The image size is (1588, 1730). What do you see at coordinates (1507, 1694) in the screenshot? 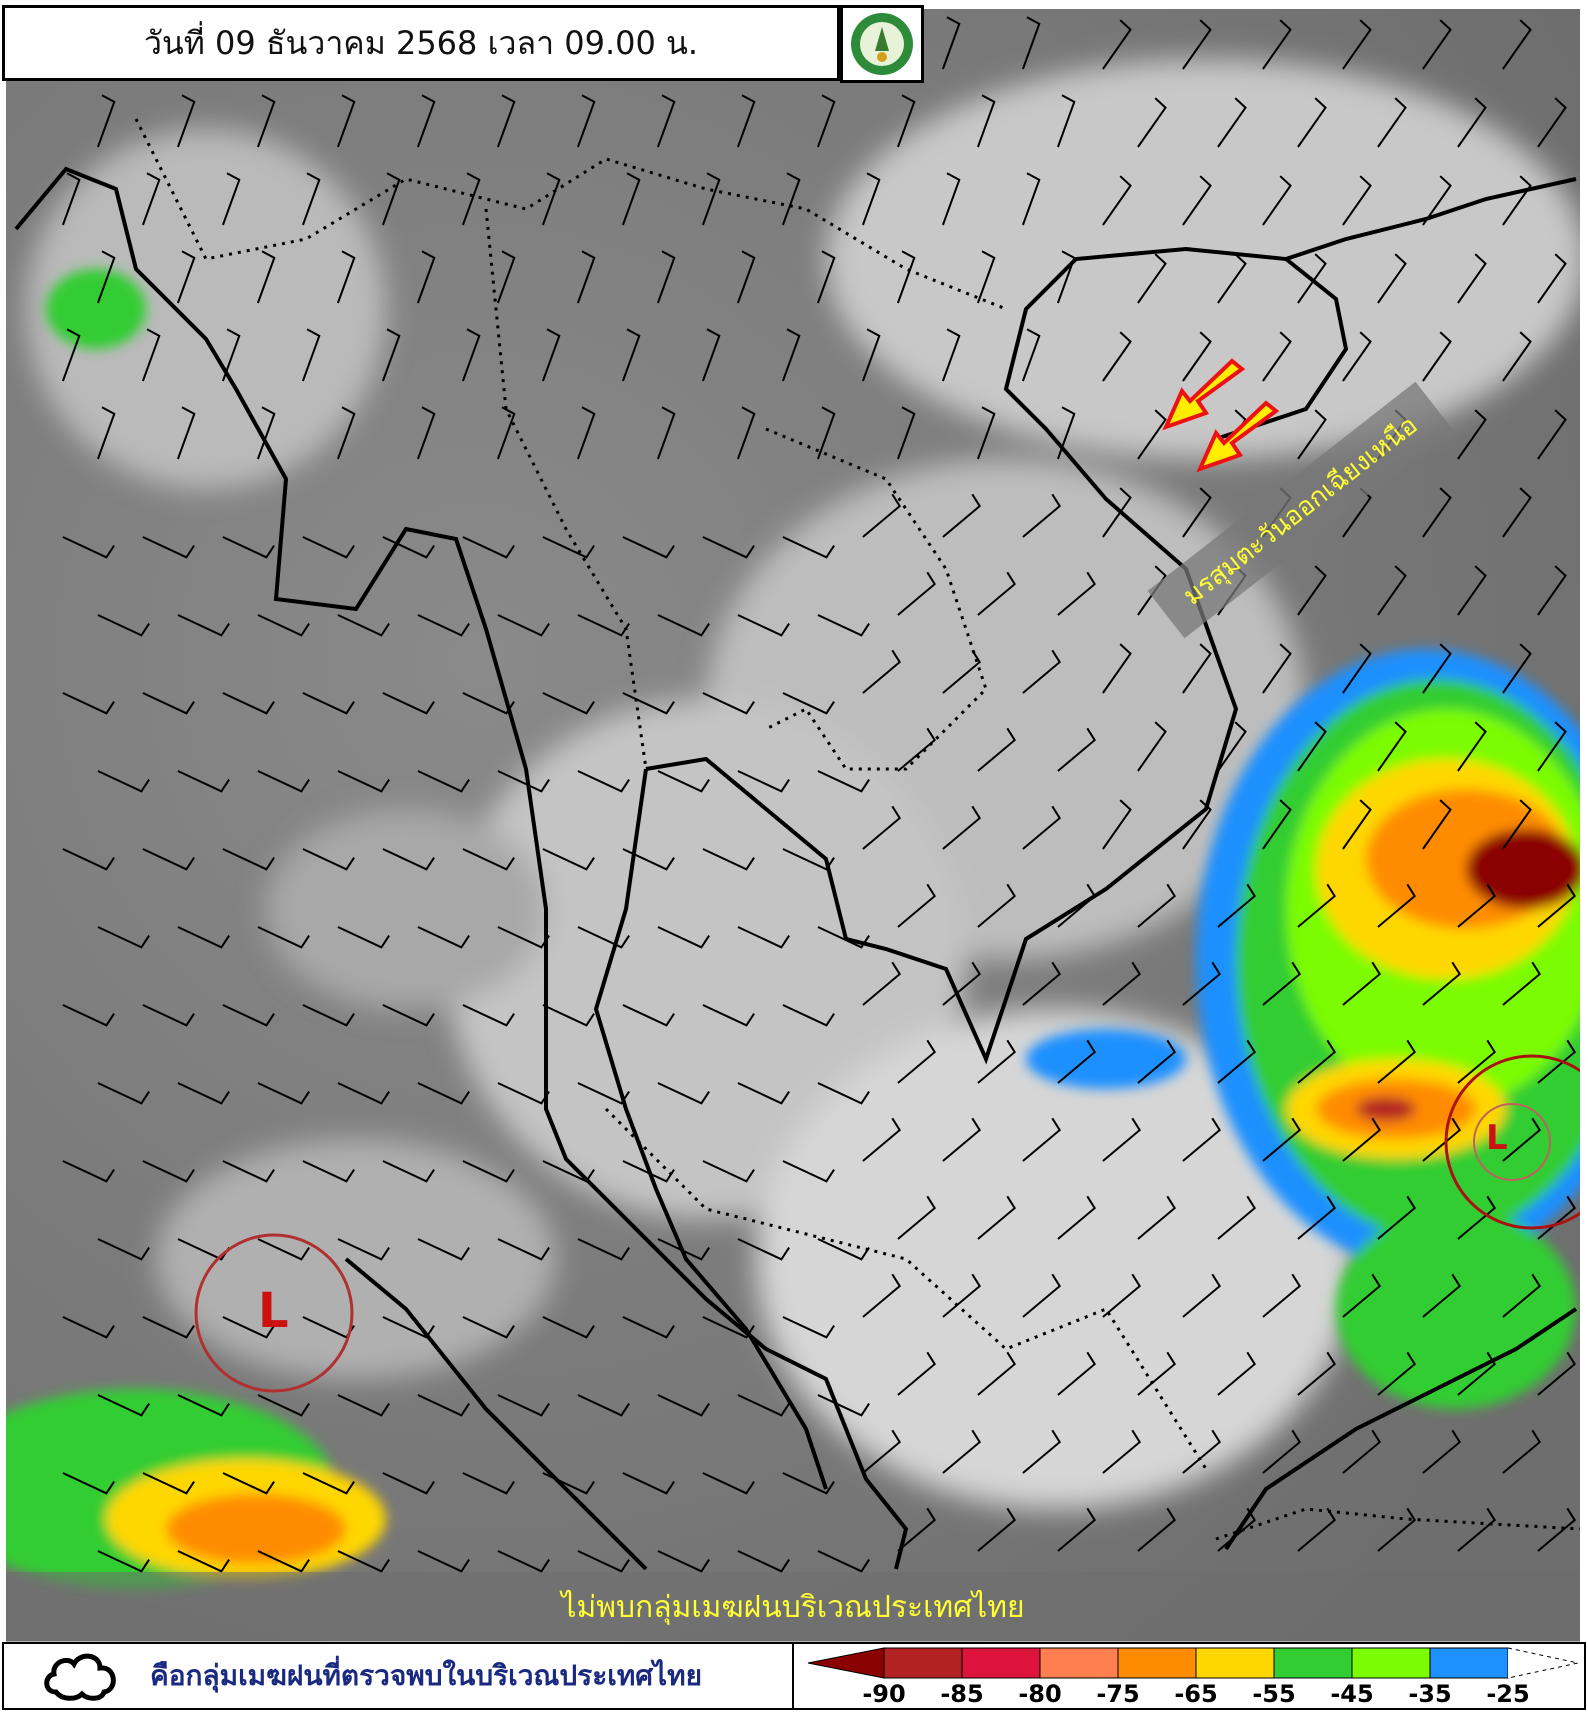
I see `scale-tick-label: -25` at bounding box center [1507, 1694].